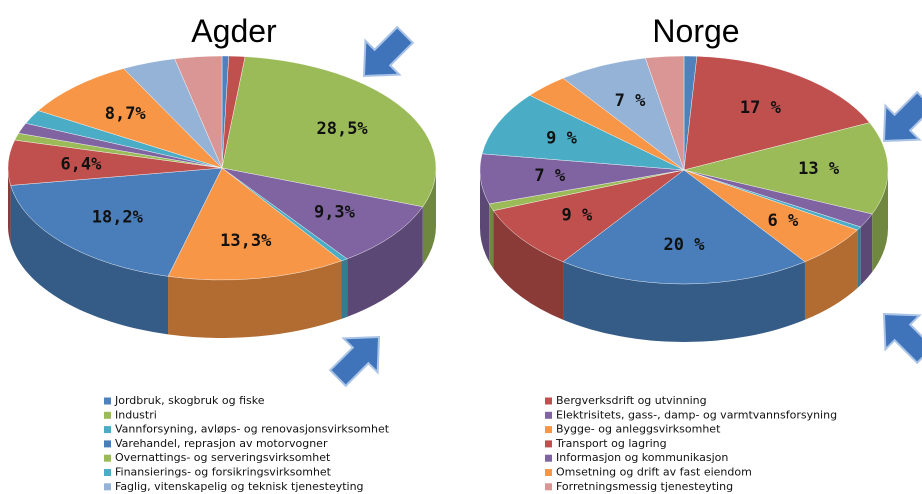  What do you see at coordinates (118, 218) in the screenshot?
I see `value-label: 18,2%` at bounding box center [118, 218].